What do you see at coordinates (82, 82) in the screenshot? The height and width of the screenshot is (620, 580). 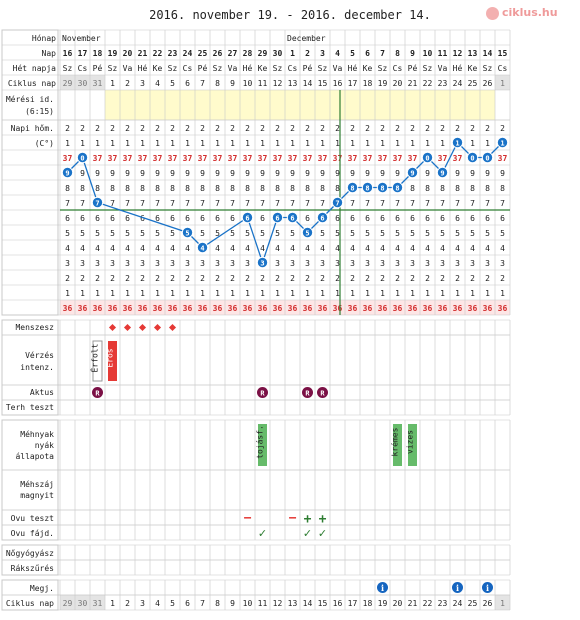 I see `prev-cycle-shade` at bounding box center [82, 82].